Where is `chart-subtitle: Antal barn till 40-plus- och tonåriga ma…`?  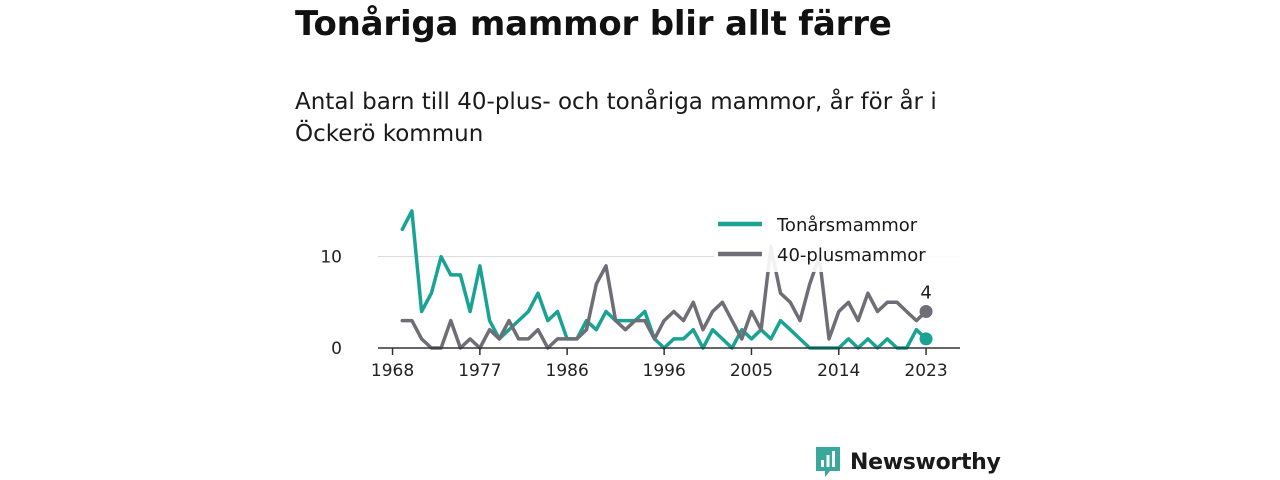 chart-subtitle: Antal barn till 40-plus- och tonåriga ma… is located at coordinates (616, 118).